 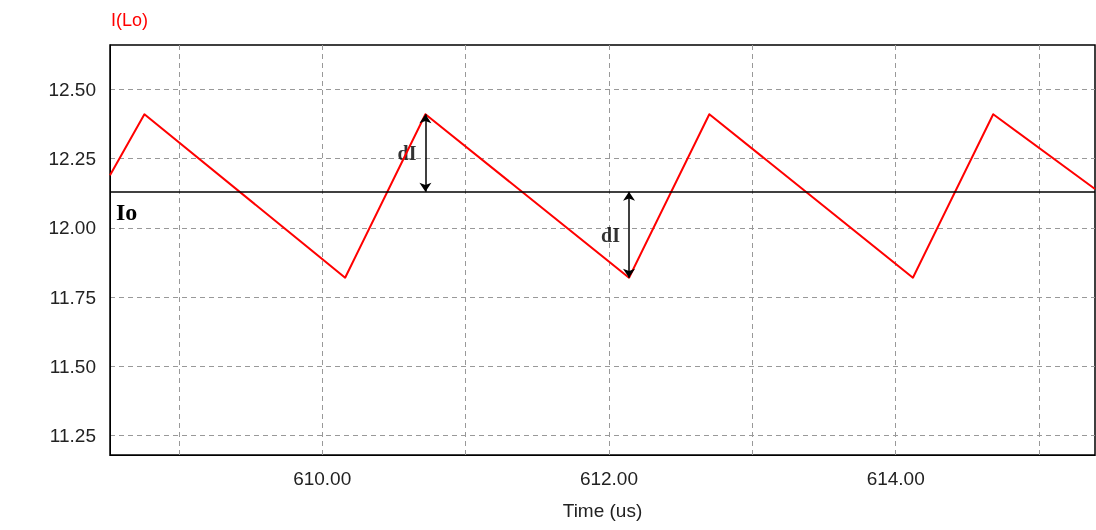 What do you see at coordinates (609, 478) in the screenshot?
I see `x-tick-label: 612.00` at bounding box center [609, 478].